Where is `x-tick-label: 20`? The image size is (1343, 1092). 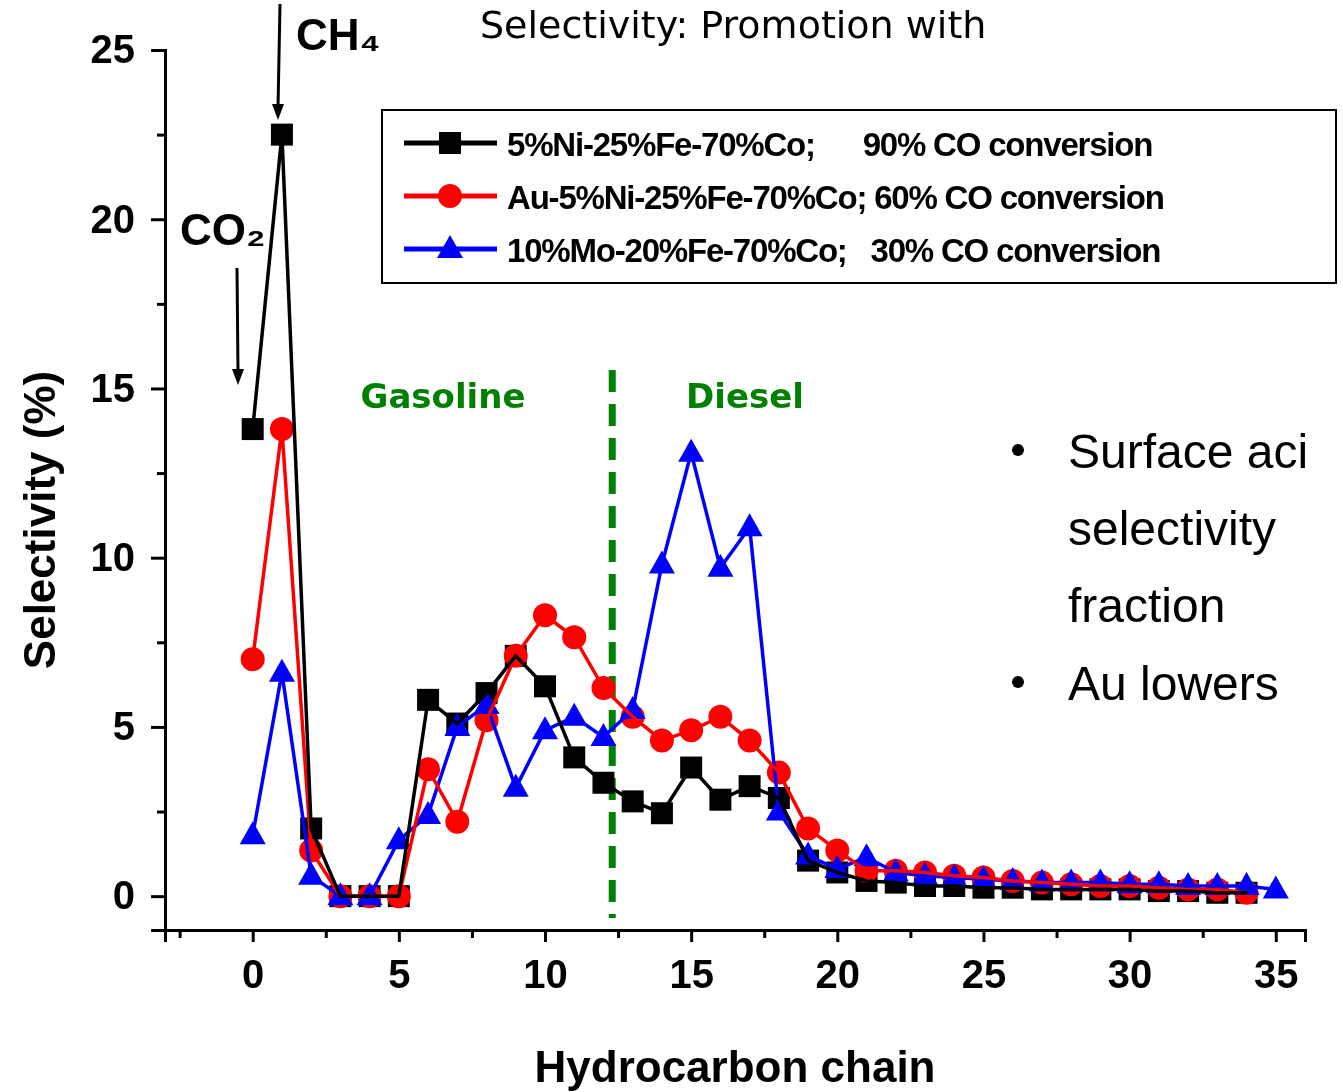 x-tick-label: 20 is located at coordinates (838, 974).